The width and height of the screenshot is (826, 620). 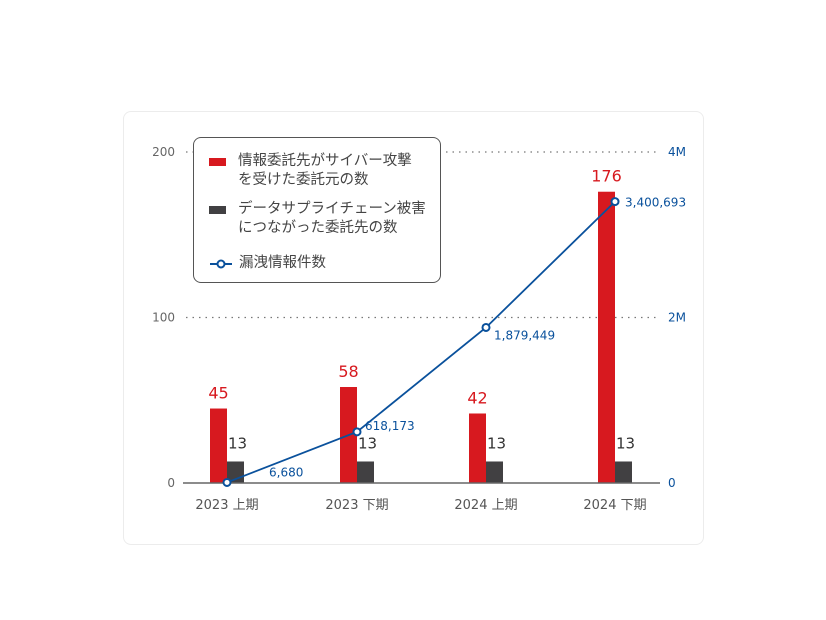 I want to click on x-tick-label: 2024 上期, so click(x=485, y=505).